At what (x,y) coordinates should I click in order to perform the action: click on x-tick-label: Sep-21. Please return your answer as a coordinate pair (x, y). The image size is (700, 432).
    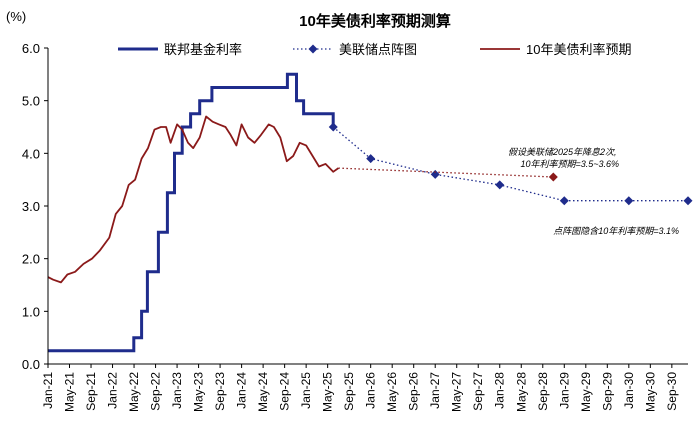
    Looking at the image, I should click on (91, 391).